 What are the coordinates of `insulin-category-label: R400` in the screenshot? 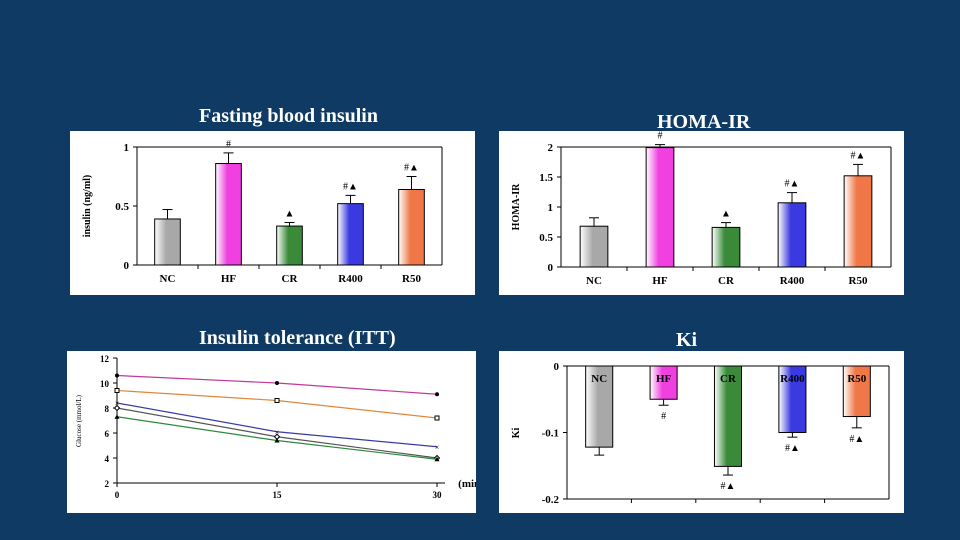 It's located at (350, 279).